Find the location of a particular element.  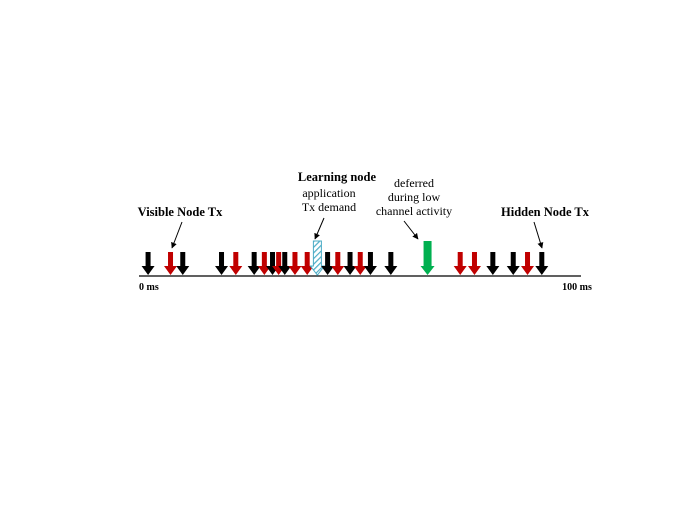

visible-node-pointer is located at coordinates (177, 235).